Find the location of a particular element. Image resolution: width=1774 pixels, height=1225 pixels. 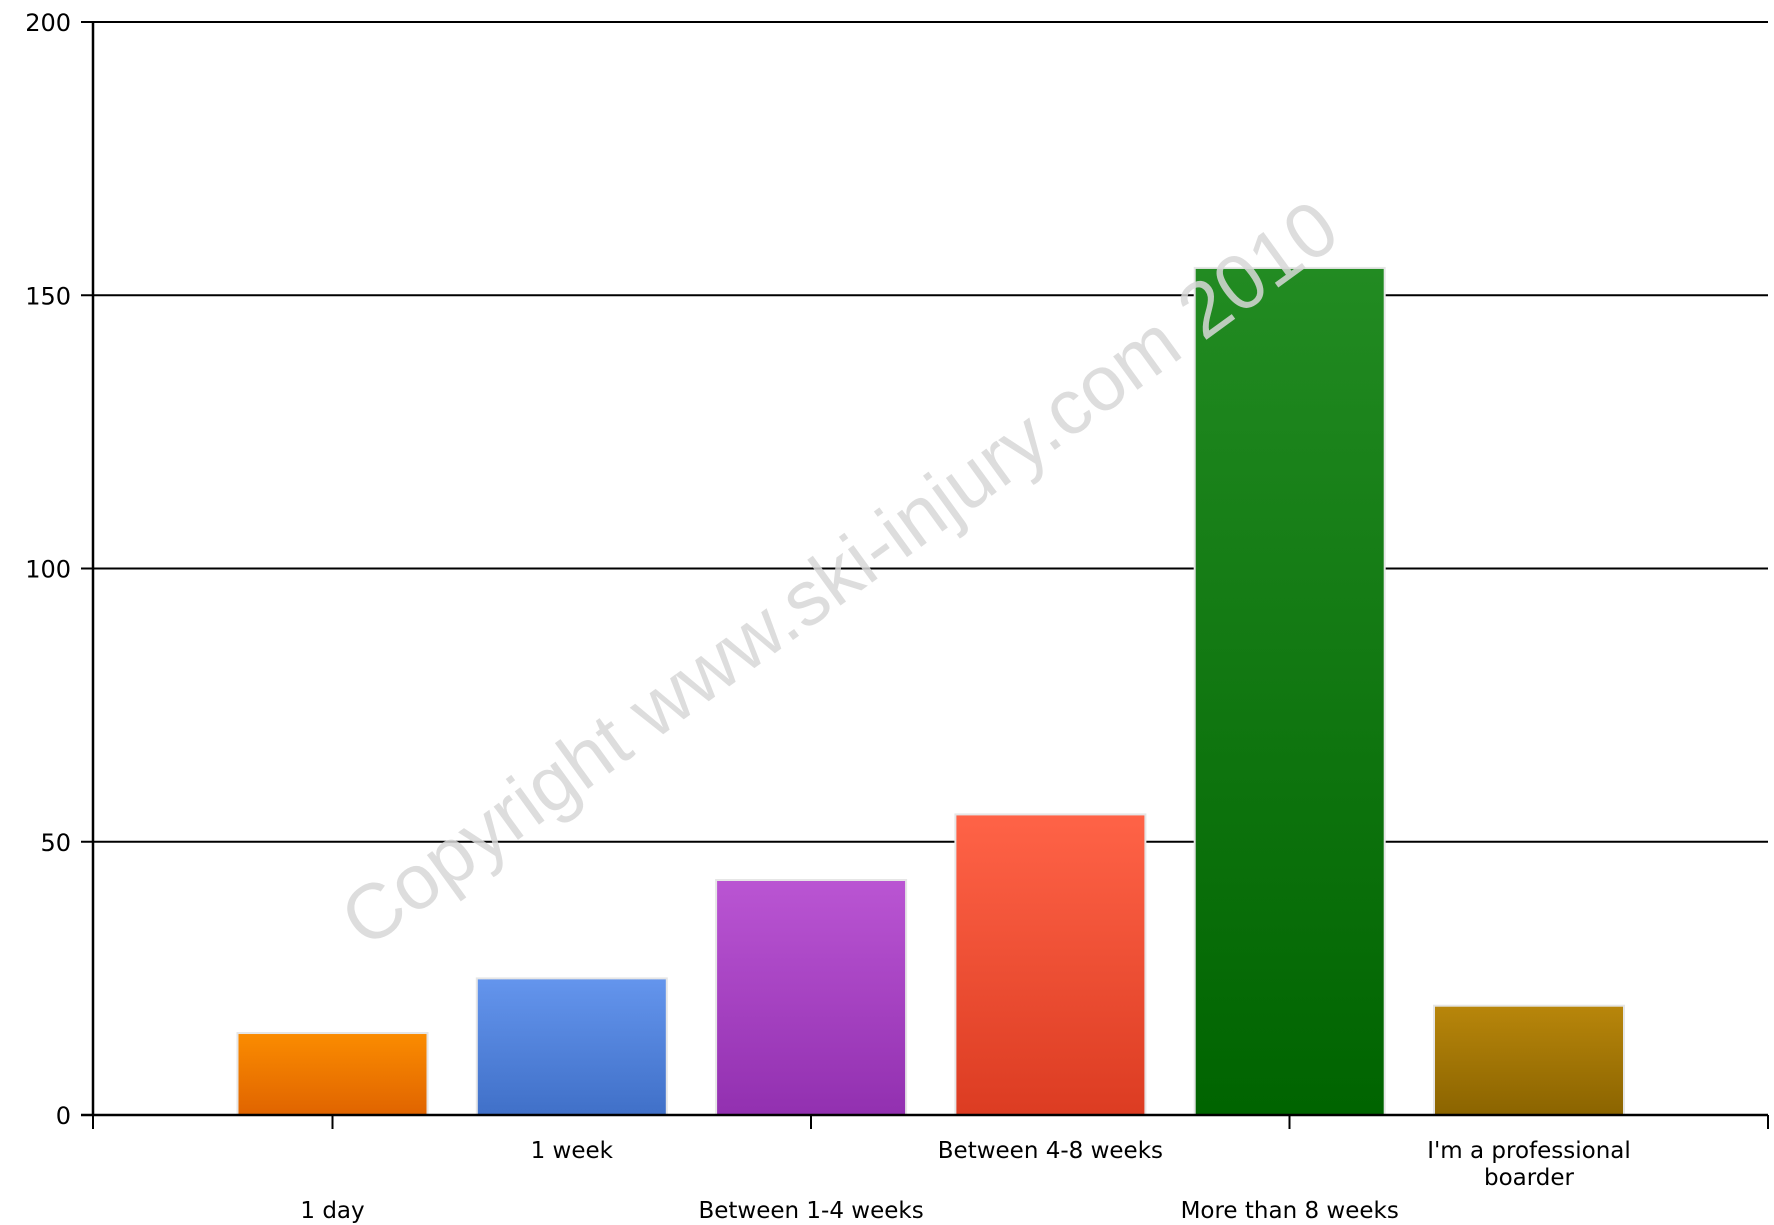

y-tick-label: 200 is located at coordinates (48, 23).